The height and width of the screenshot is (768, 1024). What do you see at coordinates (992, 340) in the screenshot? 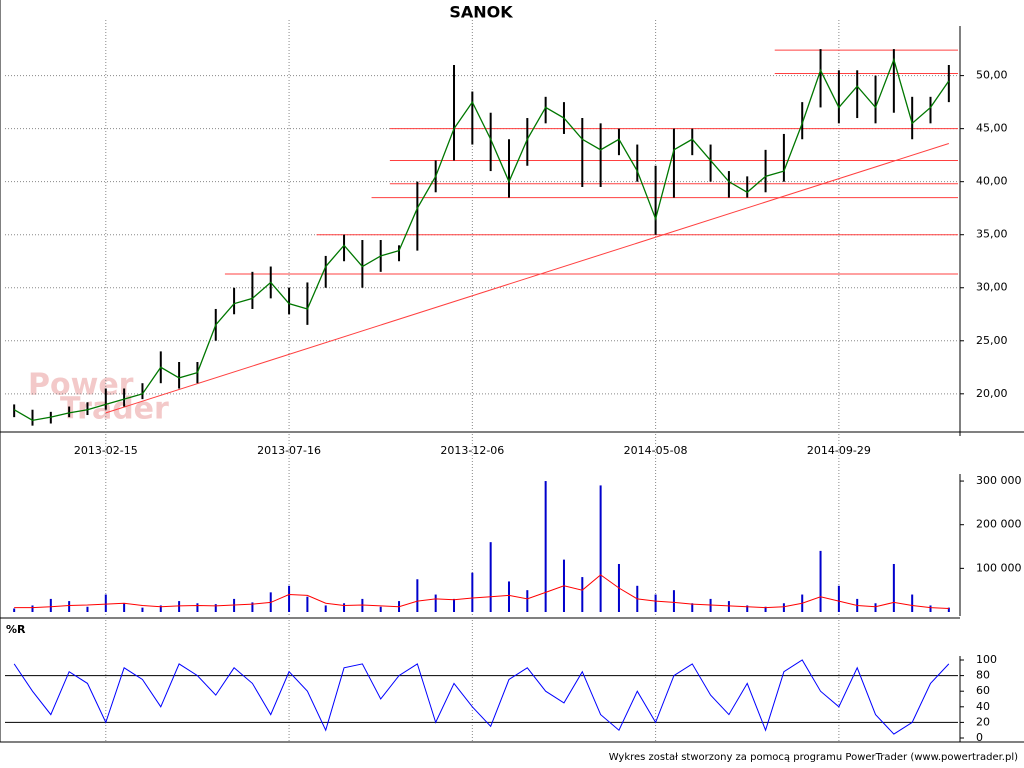
I see `y-tick-label: 25,00` at bounding box center [992, 340].